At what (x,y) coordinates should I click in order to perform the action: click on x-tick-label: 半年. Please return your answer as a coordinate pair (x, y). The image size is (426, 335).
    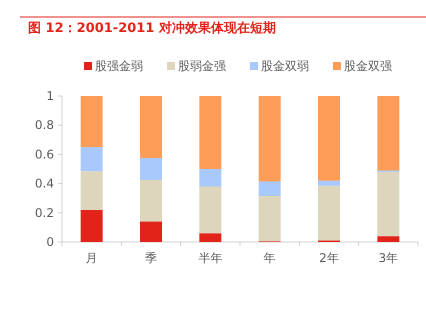
    Looking at the image, I should click on (210, 258).